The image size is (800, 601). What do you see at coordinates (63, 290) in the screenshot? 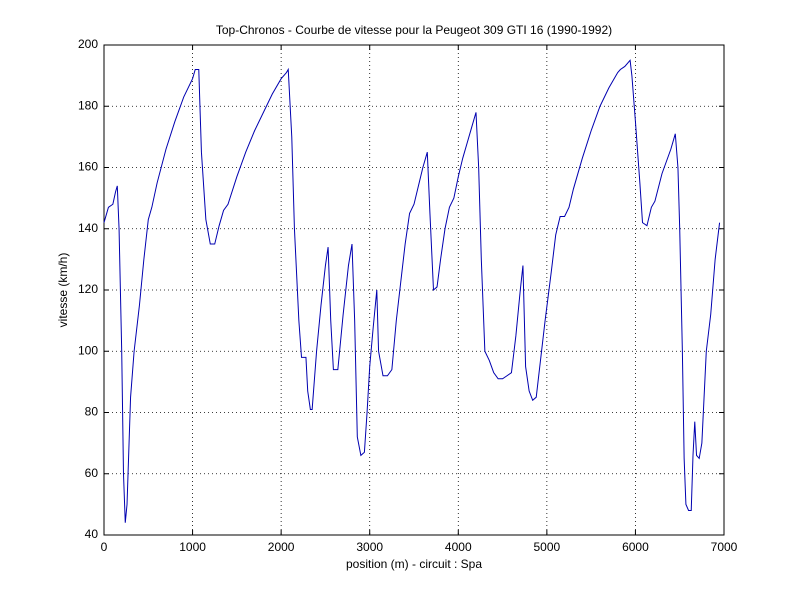
I see `y-axis-label: vitesse (km/h)` at bounding box center [63, 290].